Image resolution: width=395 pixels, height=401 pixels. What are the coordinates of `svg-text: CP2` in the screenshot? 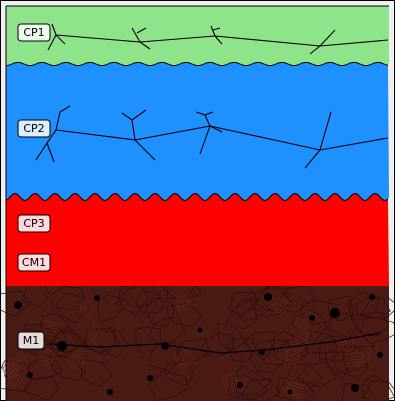 It's located at (33, 128).